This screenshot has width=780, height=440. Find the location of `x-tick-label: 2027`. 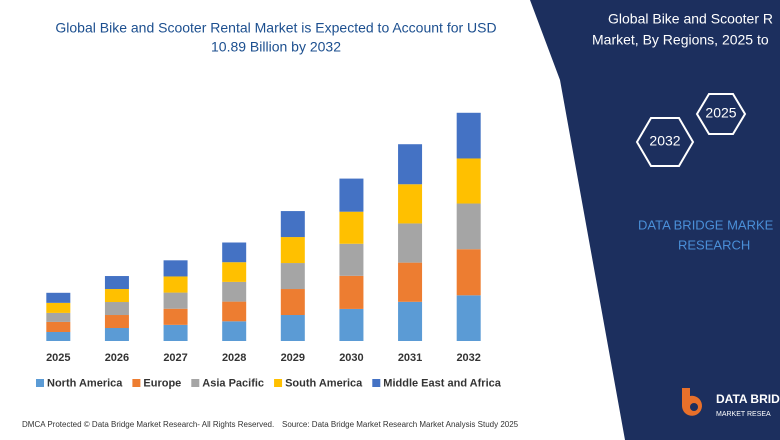

x-tick-label: 2027 is located at coordinates (175, 358).